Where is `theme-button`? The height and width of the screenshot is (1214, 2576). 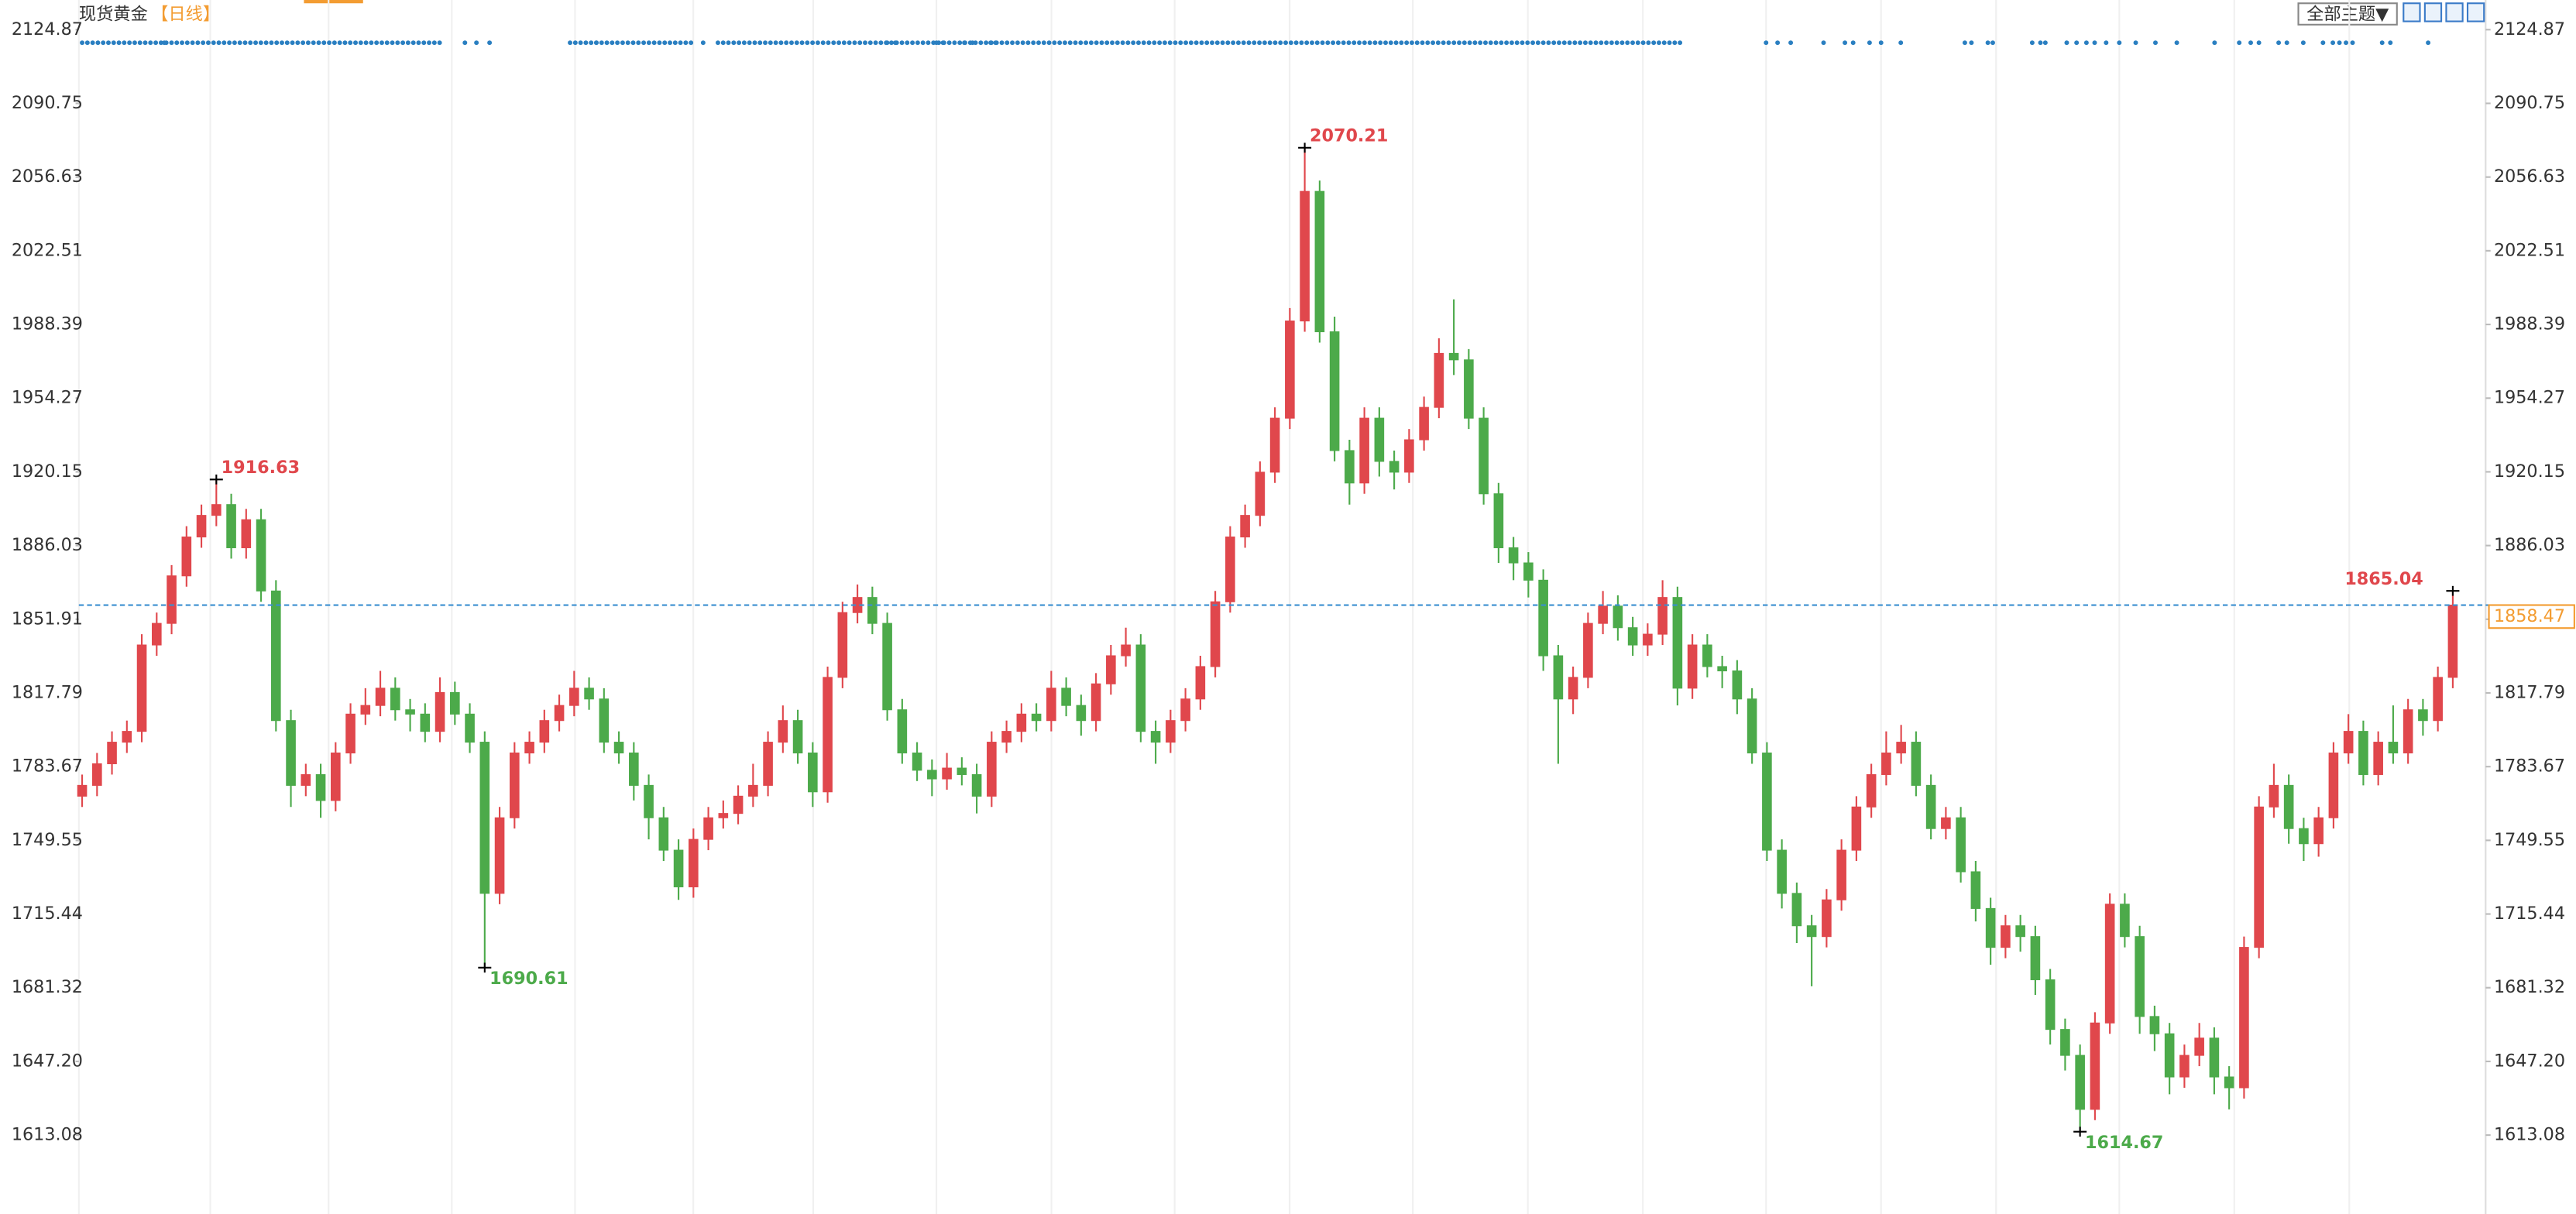
theme-button is located at coordinates (2347, 14).